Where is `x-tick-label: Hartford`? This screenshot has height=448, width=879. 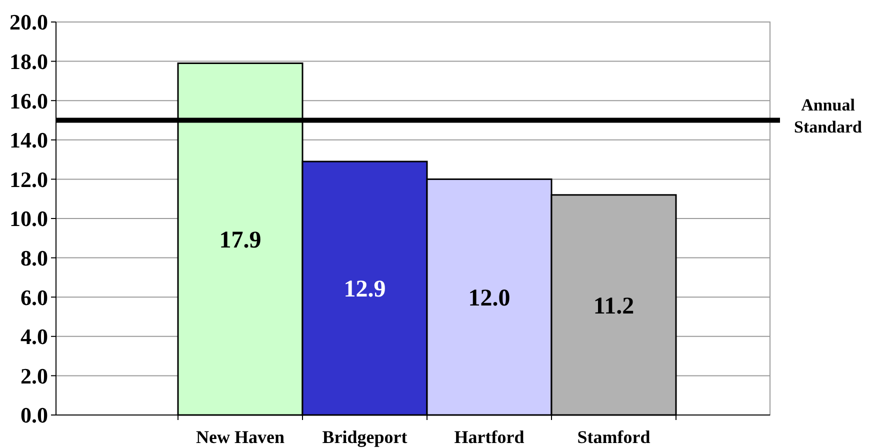 x-tick-label: Hartford is located at coordinates (489, 437).